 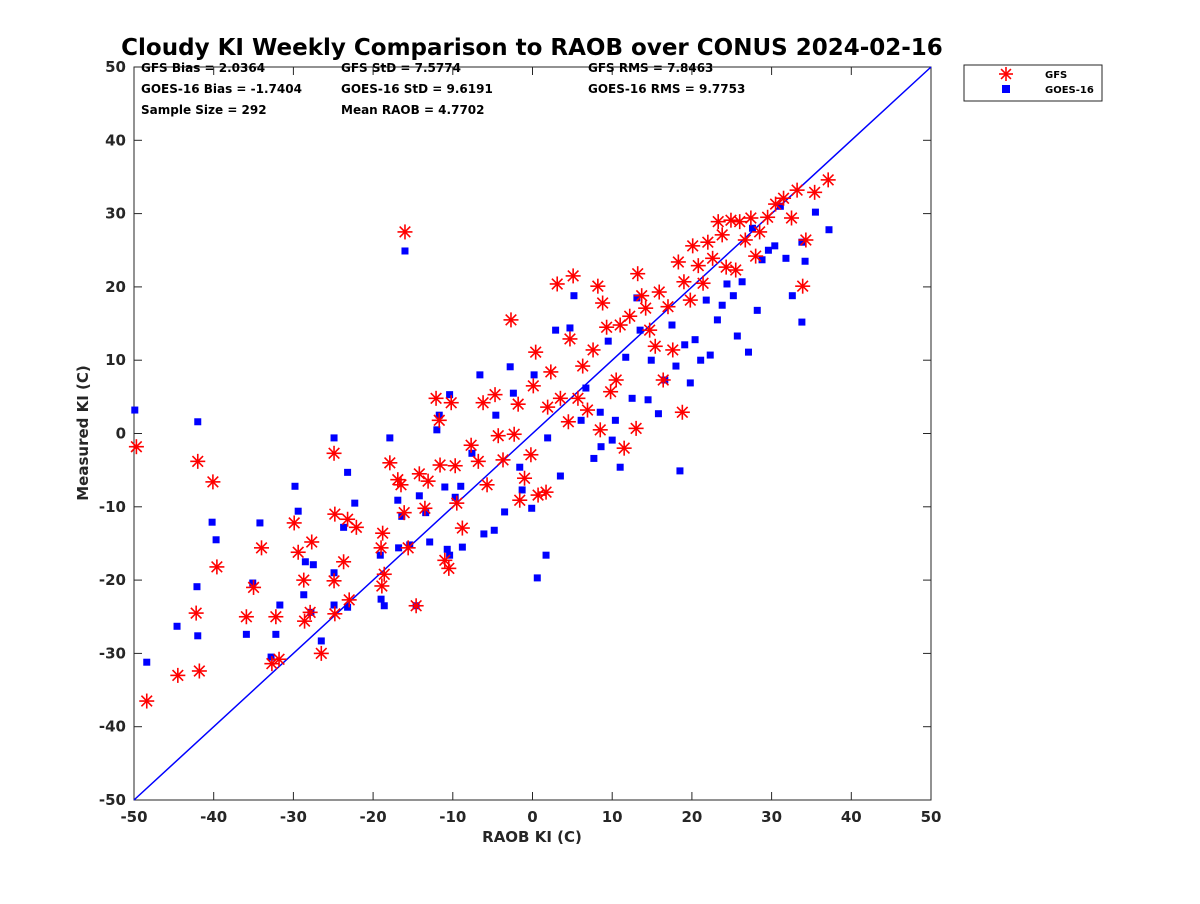 I want to click on y-tick-label: 10, so click(x=115, y=360).